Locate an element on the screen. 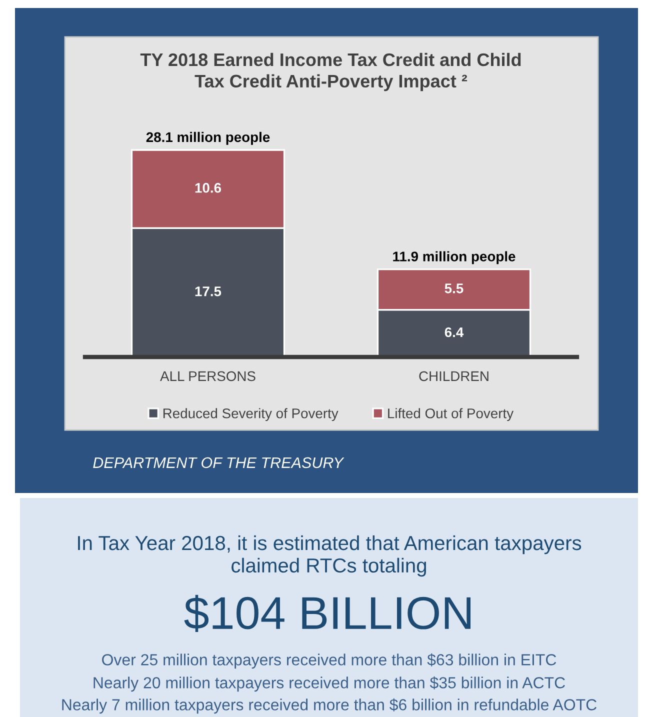 The height and width of the screenshot is (717, 649). text: Nearly 7 million taxpayers received more than $6 billion in refundable AOTC is located at coordinates (329, 706).